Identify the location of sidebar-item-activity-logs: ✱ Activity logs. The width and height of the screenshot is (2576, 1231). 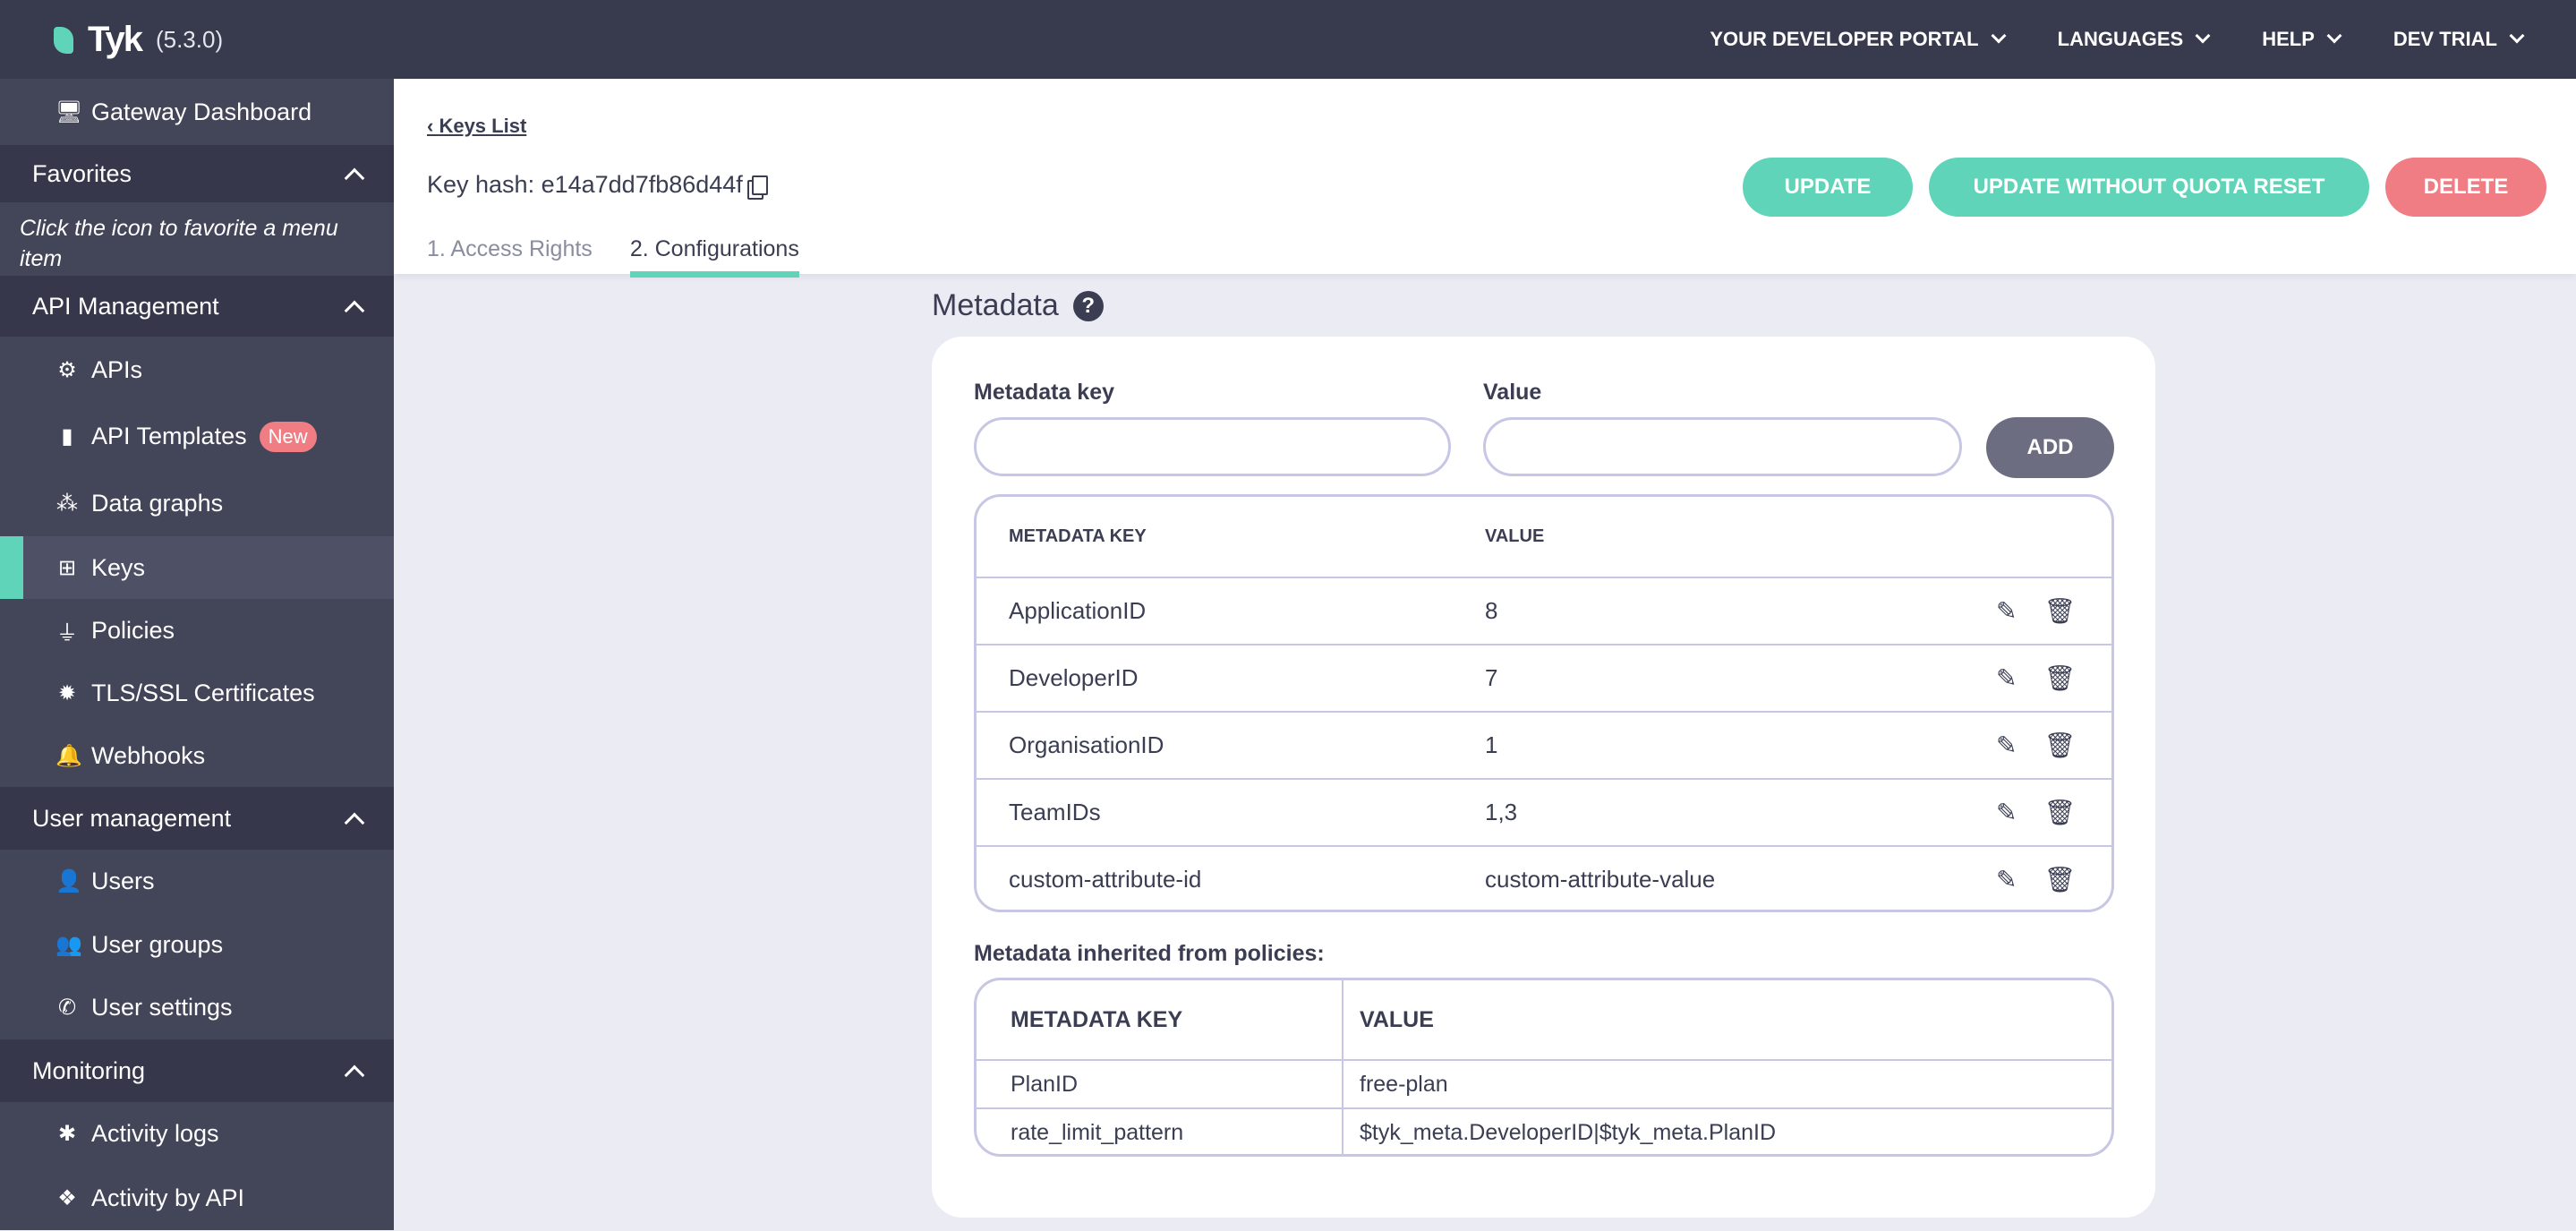
(197, 1134).